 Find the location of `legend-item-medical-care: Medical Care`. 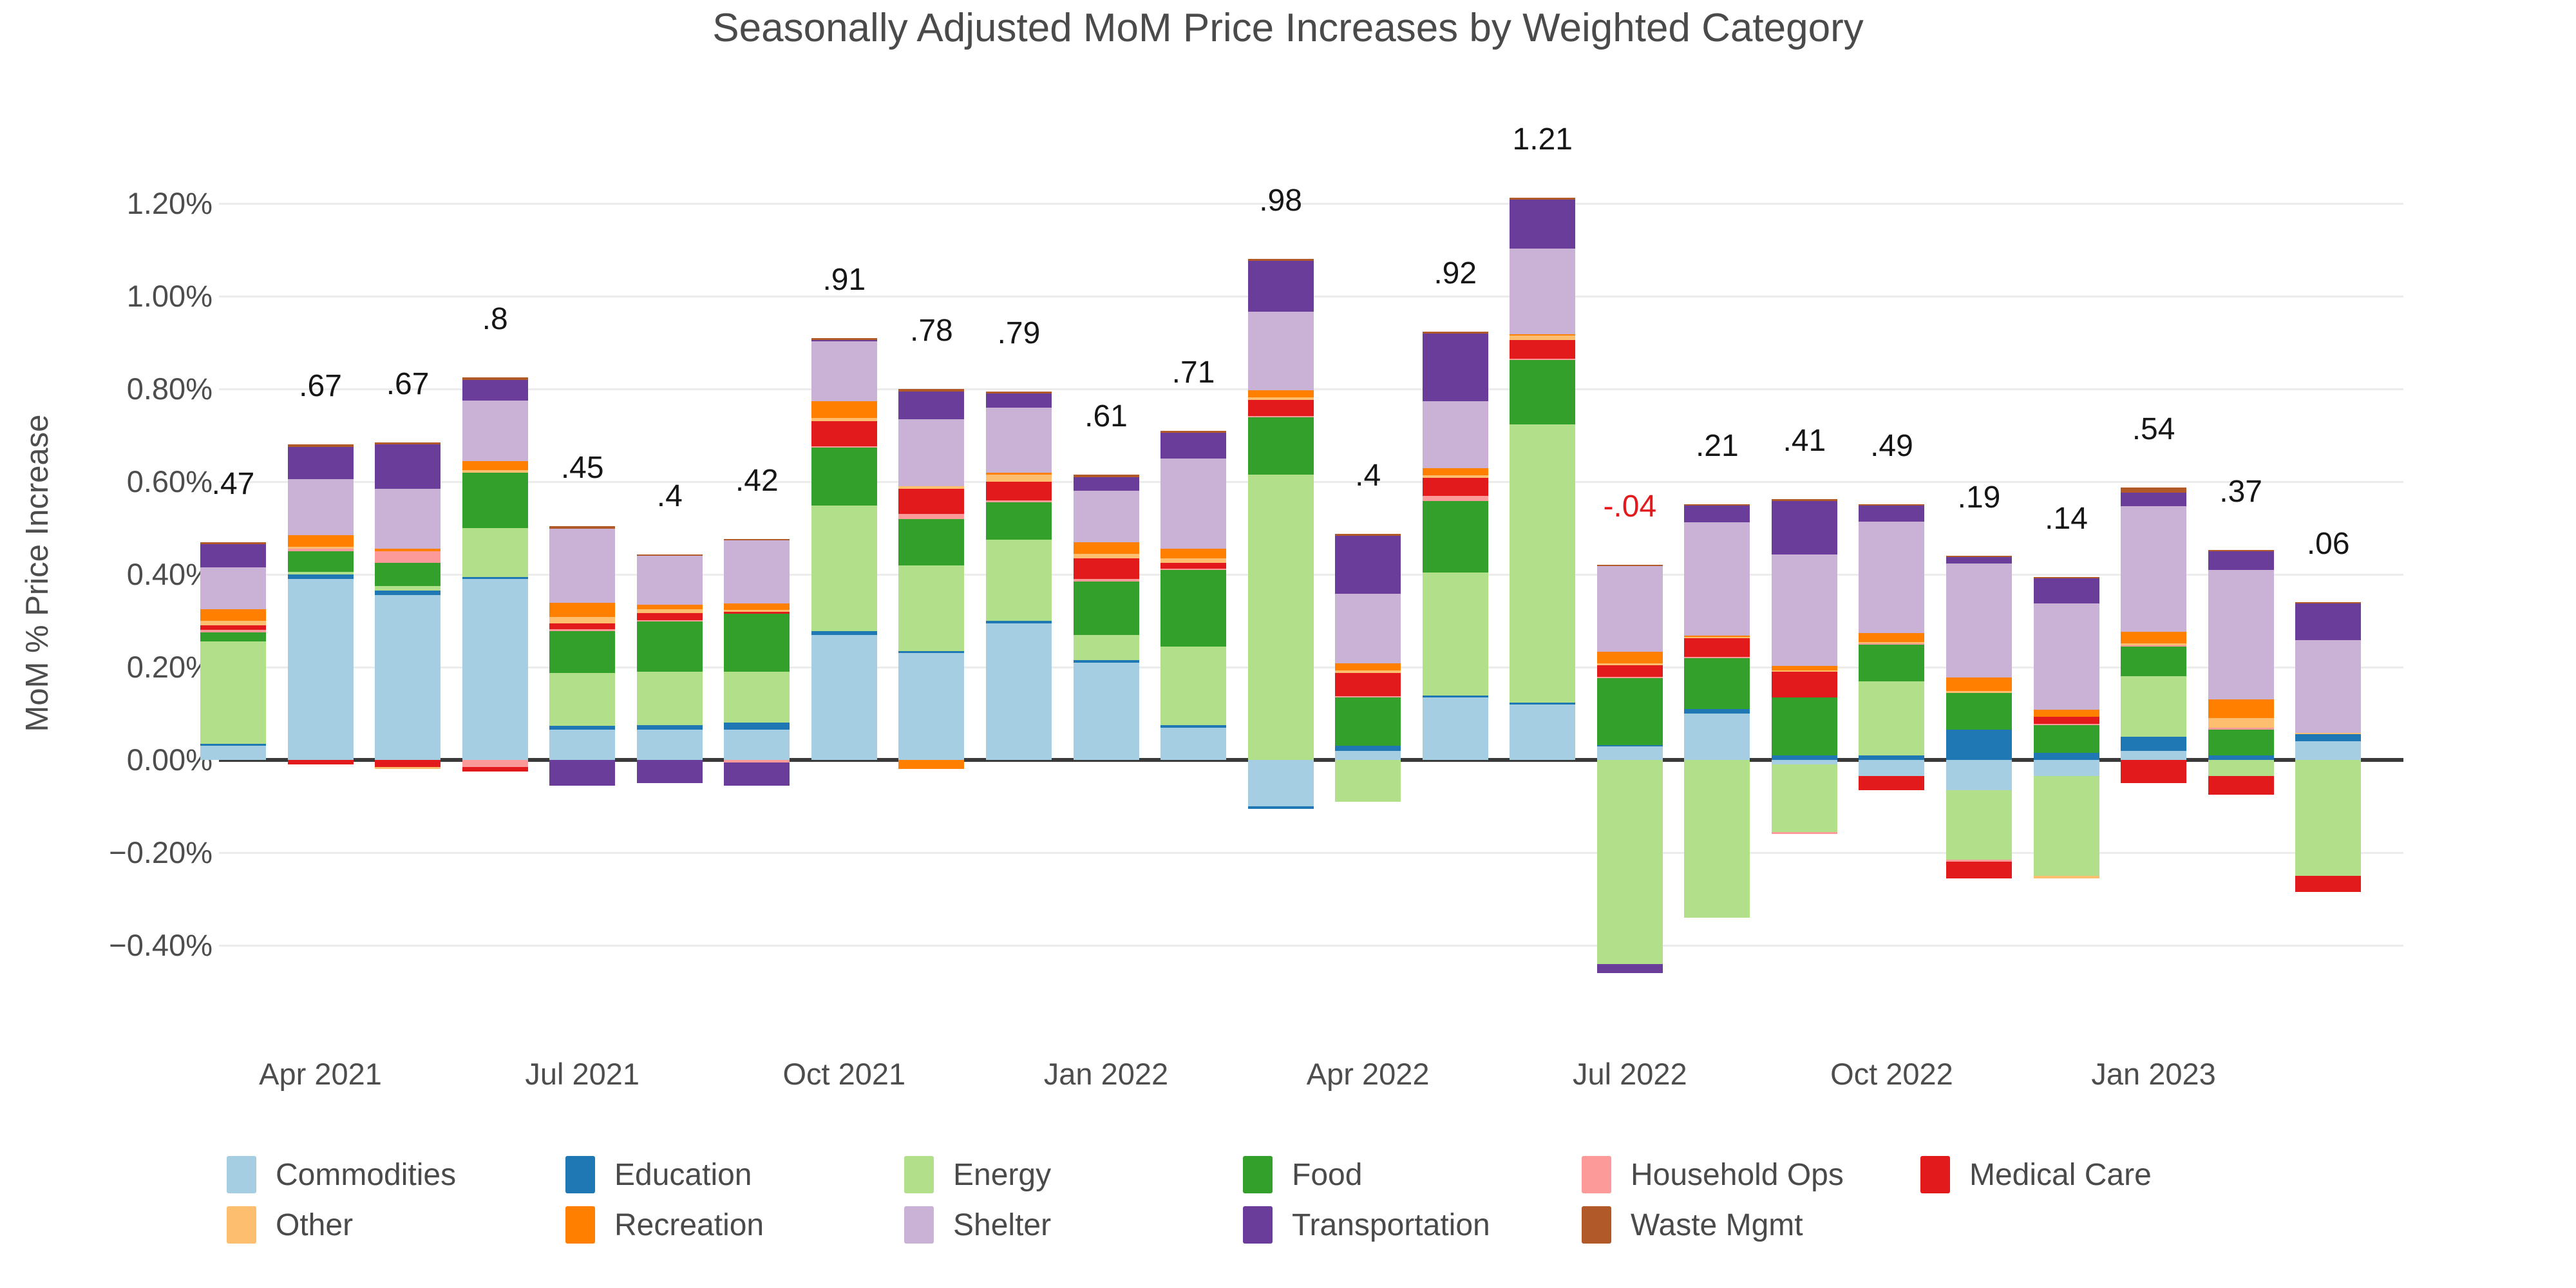

legend-item-medical-care: Medical Care is located at coordinates (2036, 1174).